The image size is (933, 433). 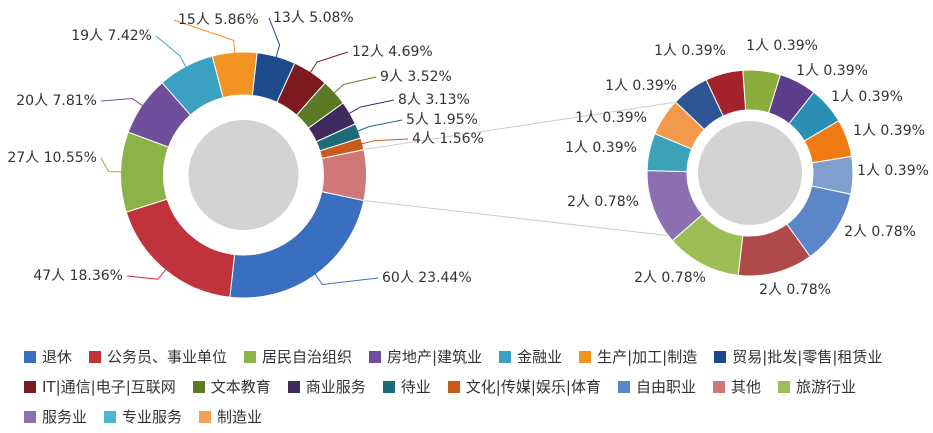 What do you see at coordinates (240, 417) in the screenshot?
I see `legend-label: 制造业` at bounding box center [240, 417].